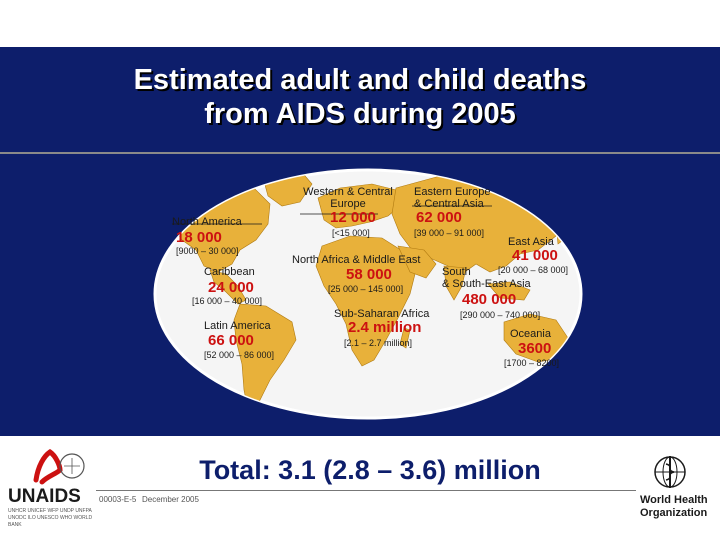 This screenshot has width=720, height=540. What do you see at coordinates (382, 314) in the screenshot?
I see `sub-saharan-africa-label: Sub-Saharan Africa` at bounding box center [382, 314].